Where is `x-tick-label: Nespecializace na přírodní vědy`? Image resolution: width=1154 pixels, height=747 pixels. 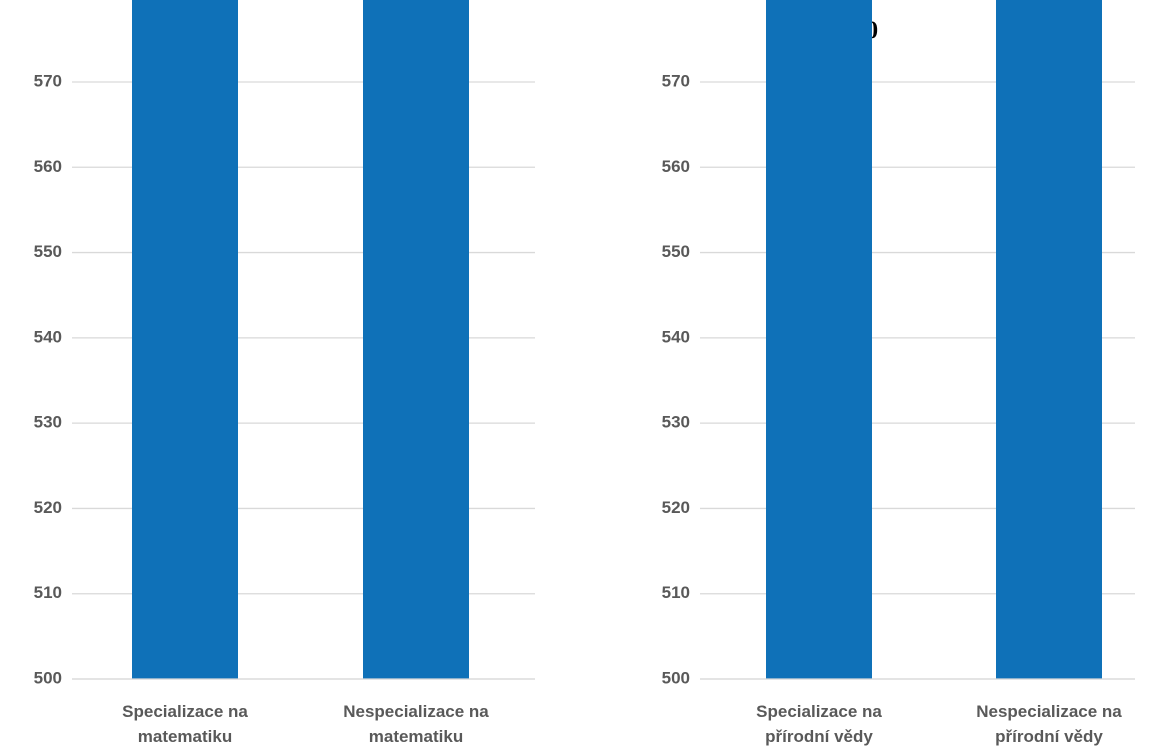 x-tick-label: Nespecializace na přírodní vědy is located at coordinates (1049, 724).